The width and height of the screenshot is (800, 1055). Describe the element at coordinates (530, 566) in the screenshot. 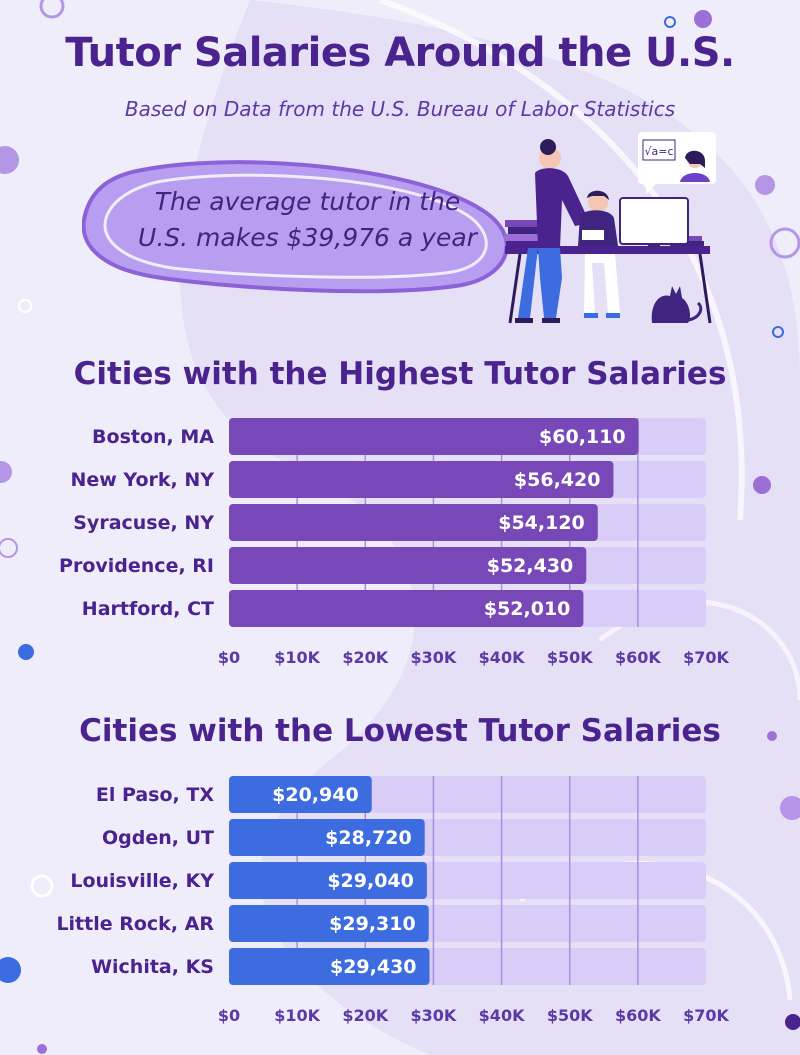

I see `value-label: $52,430` at that location.